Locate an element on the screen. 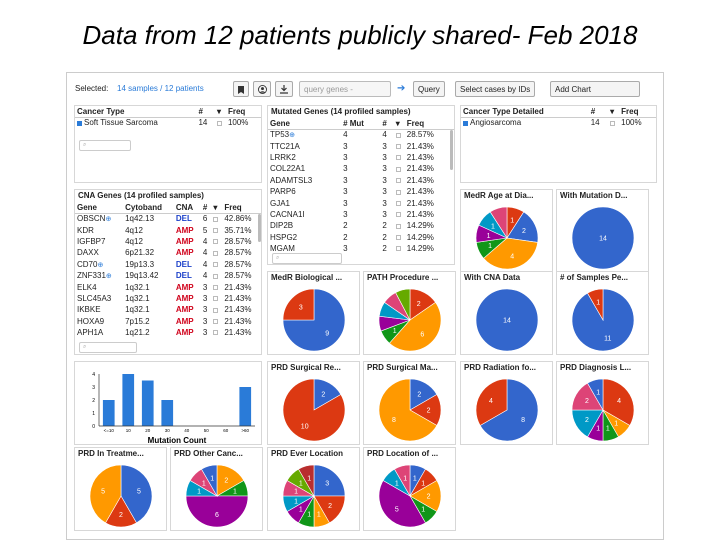 The height and width of the screenshot is (540, 720). column-header: # Mut is located at coordinates (361, 124).